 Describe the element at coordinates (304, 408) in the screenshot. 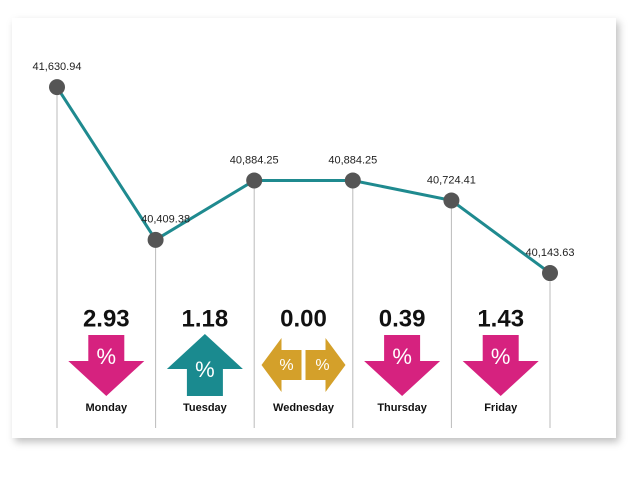

I see `day-label: Wednesday` at that location.